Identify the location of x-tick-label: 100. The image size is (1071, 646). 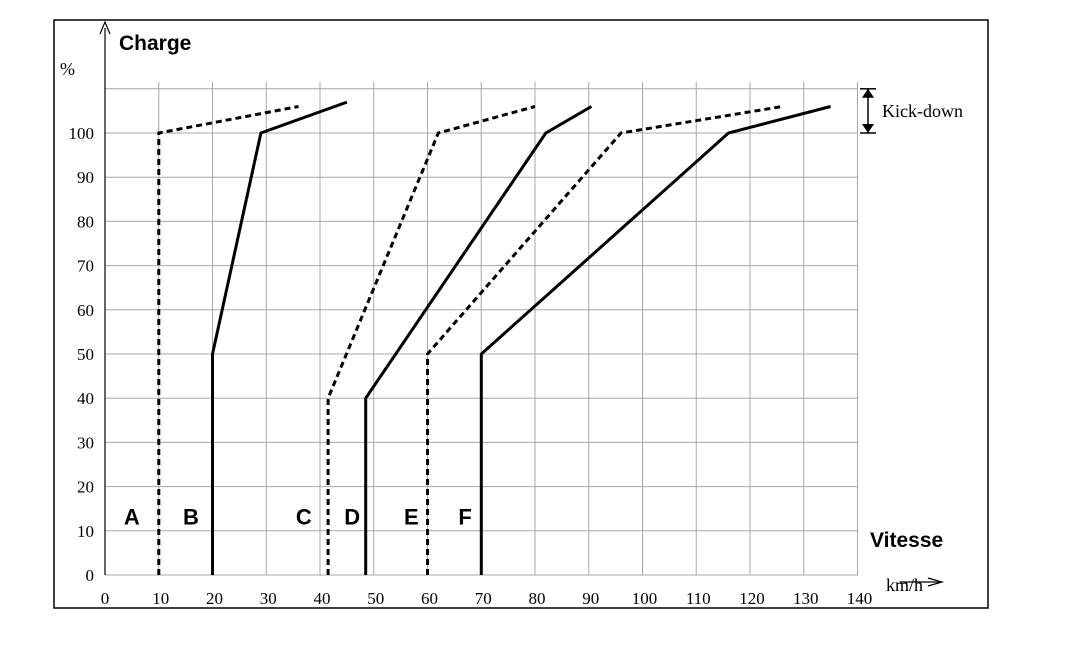
(645, 598).